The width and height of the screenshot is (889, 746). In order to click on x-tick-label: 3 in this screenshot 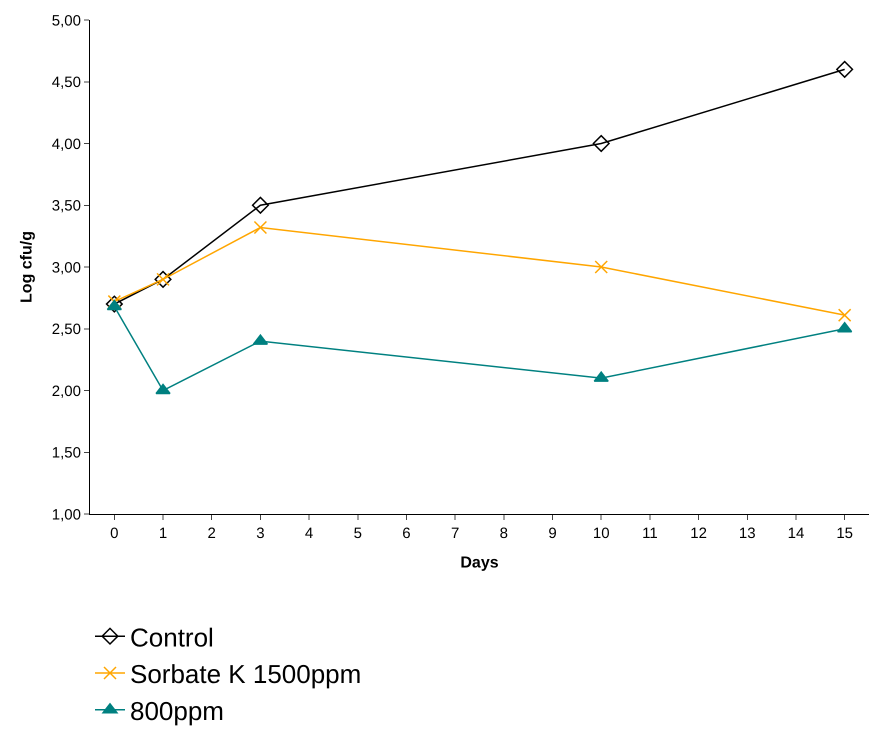, I will do `click(260, 533)`.